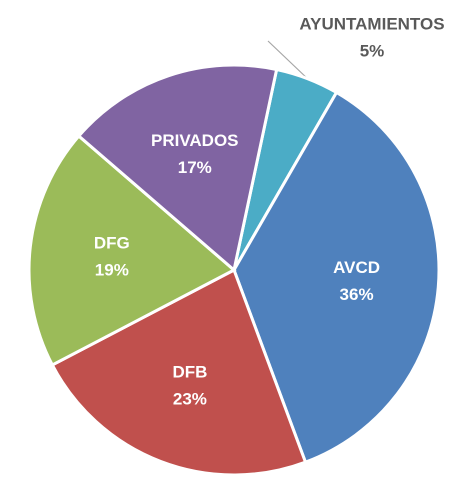 Image resolution: width=463 pixels, height=477 pixels. I want to click on slice-label: AVCD, so click(356, 267).